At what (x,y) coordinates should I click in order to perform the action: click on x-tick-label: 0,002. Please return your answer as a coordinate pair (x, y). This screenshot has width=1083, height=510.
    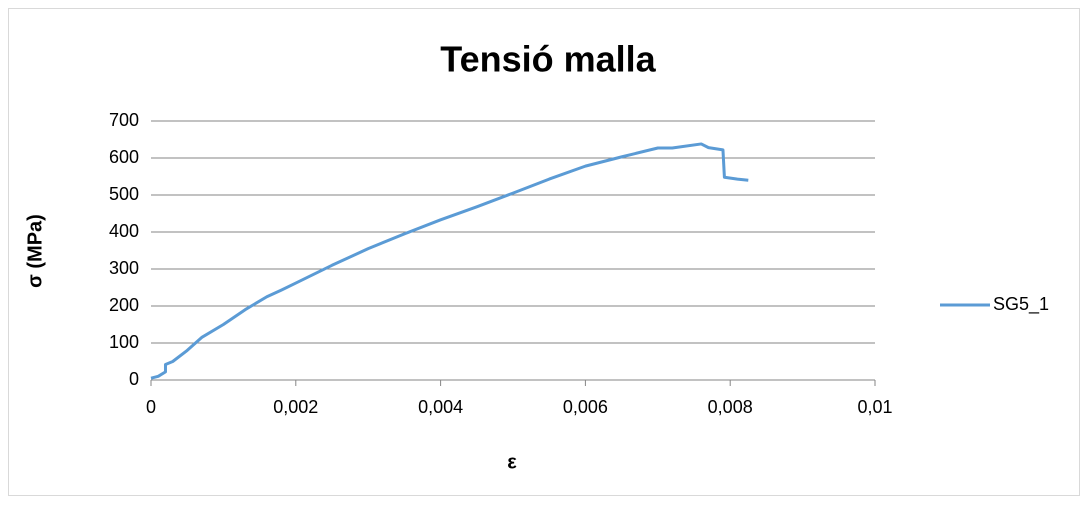
    Looking at the image, I should click on (295, 407).